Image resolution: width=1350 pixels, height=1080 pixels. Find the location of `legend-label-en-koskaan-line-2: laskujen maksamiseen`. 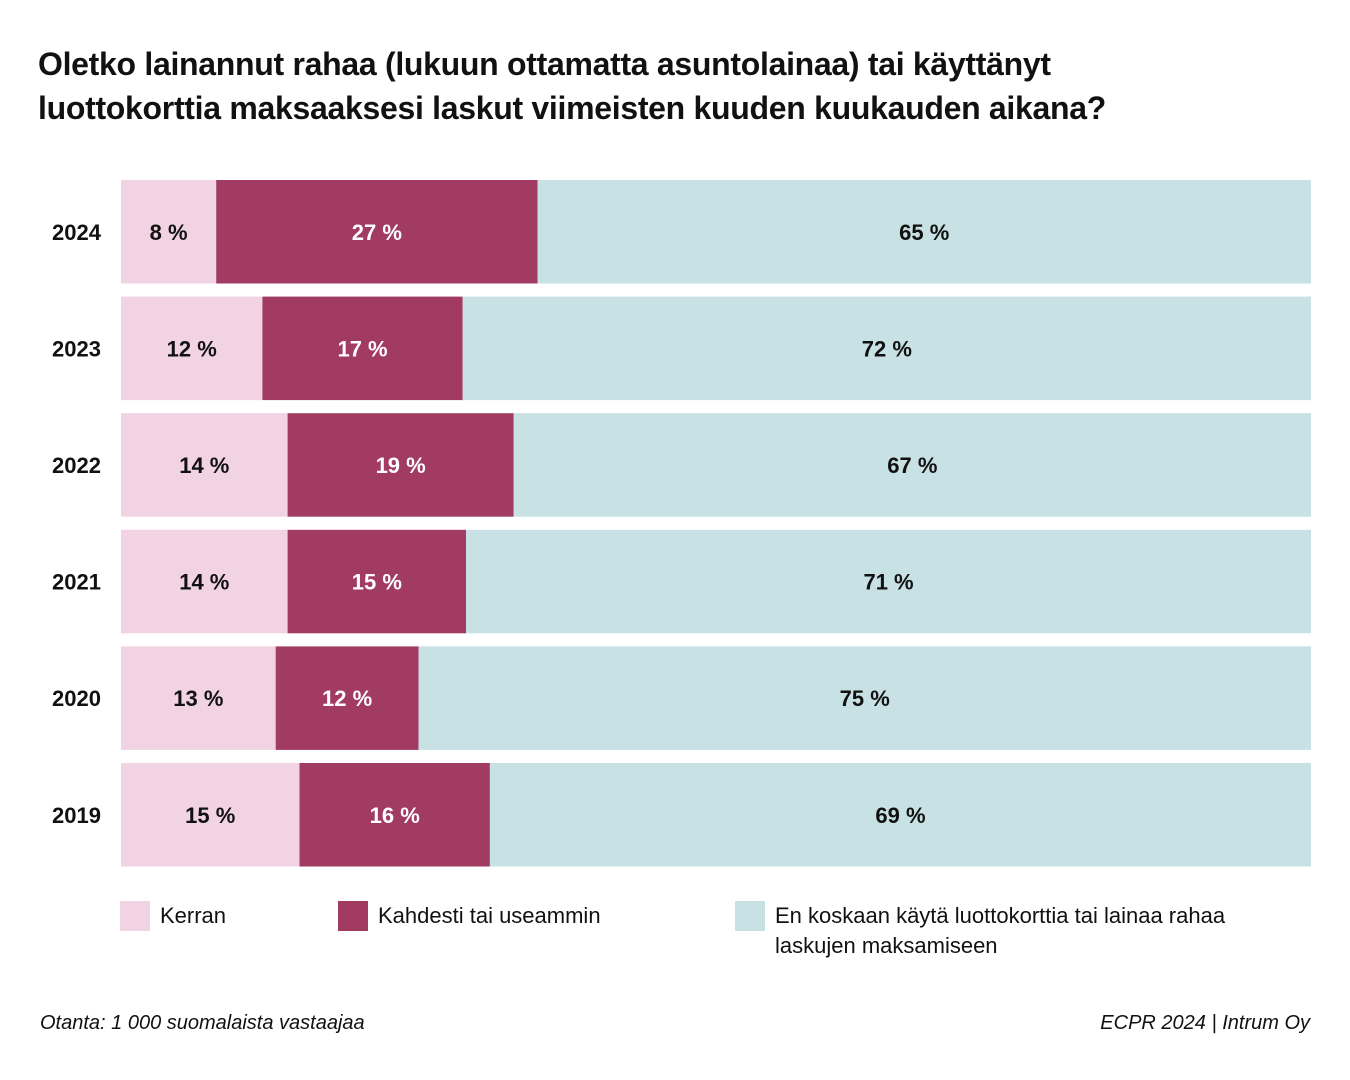

legend-label-en-koskaan-line-2: laskujen maksamiseen is located at coordinates (886, 945).